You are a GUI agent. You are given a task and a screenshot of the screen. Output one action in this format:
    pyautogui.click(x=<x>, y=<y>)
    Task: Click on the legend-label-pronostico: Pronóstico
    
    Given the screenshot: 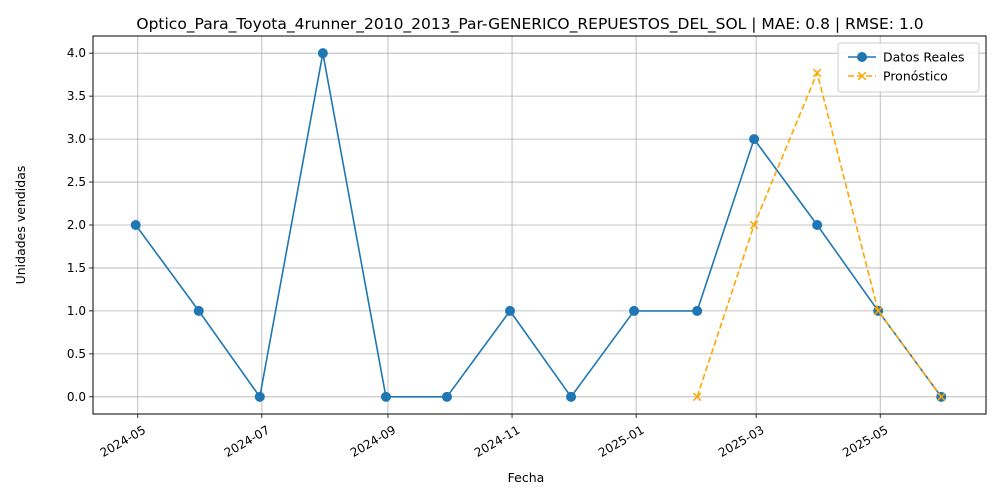 What is the action you would take?
    pyautogui.click(x=915, y=76)
    